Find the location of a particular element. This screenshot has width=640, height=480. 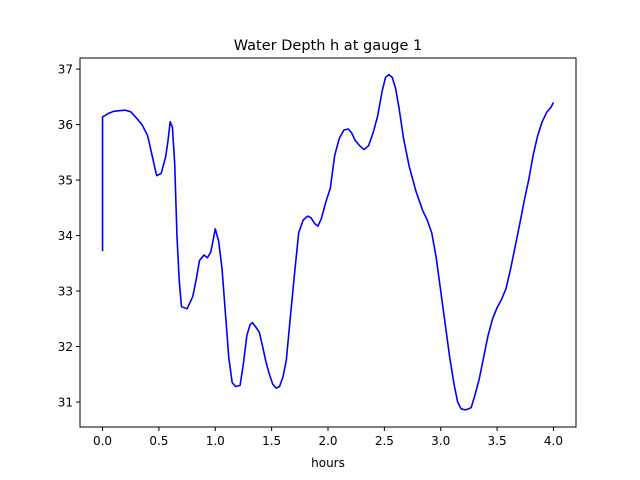

chart-title: Water Depth h at gauge 1 is located at coordinates (328, 46).